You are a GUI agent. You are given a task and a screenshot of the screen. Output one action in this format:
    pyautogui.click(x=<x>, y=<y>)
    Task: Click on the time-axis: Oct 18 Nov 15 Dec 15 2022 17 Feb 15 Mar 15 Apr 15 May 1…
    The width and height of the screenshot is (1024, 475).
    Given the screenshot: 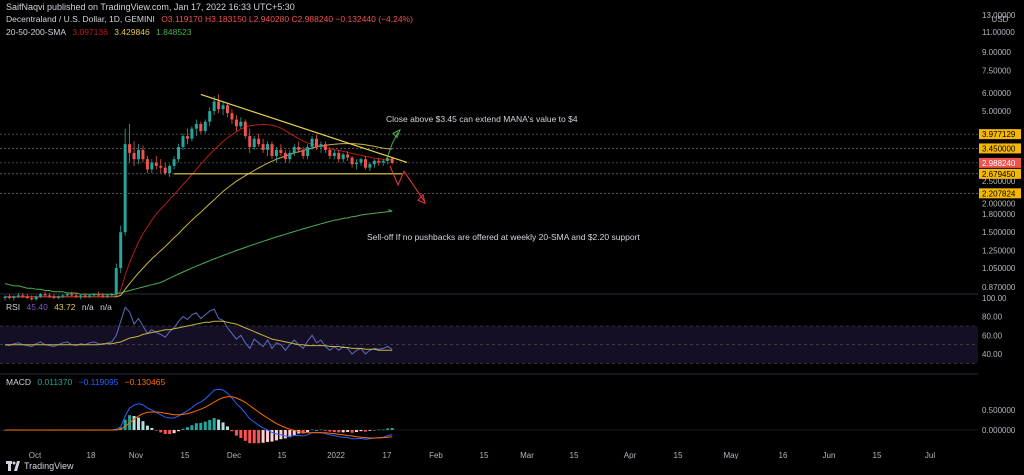 What is the action you would take?
    pyautogui.click(x=482, y=455)
    